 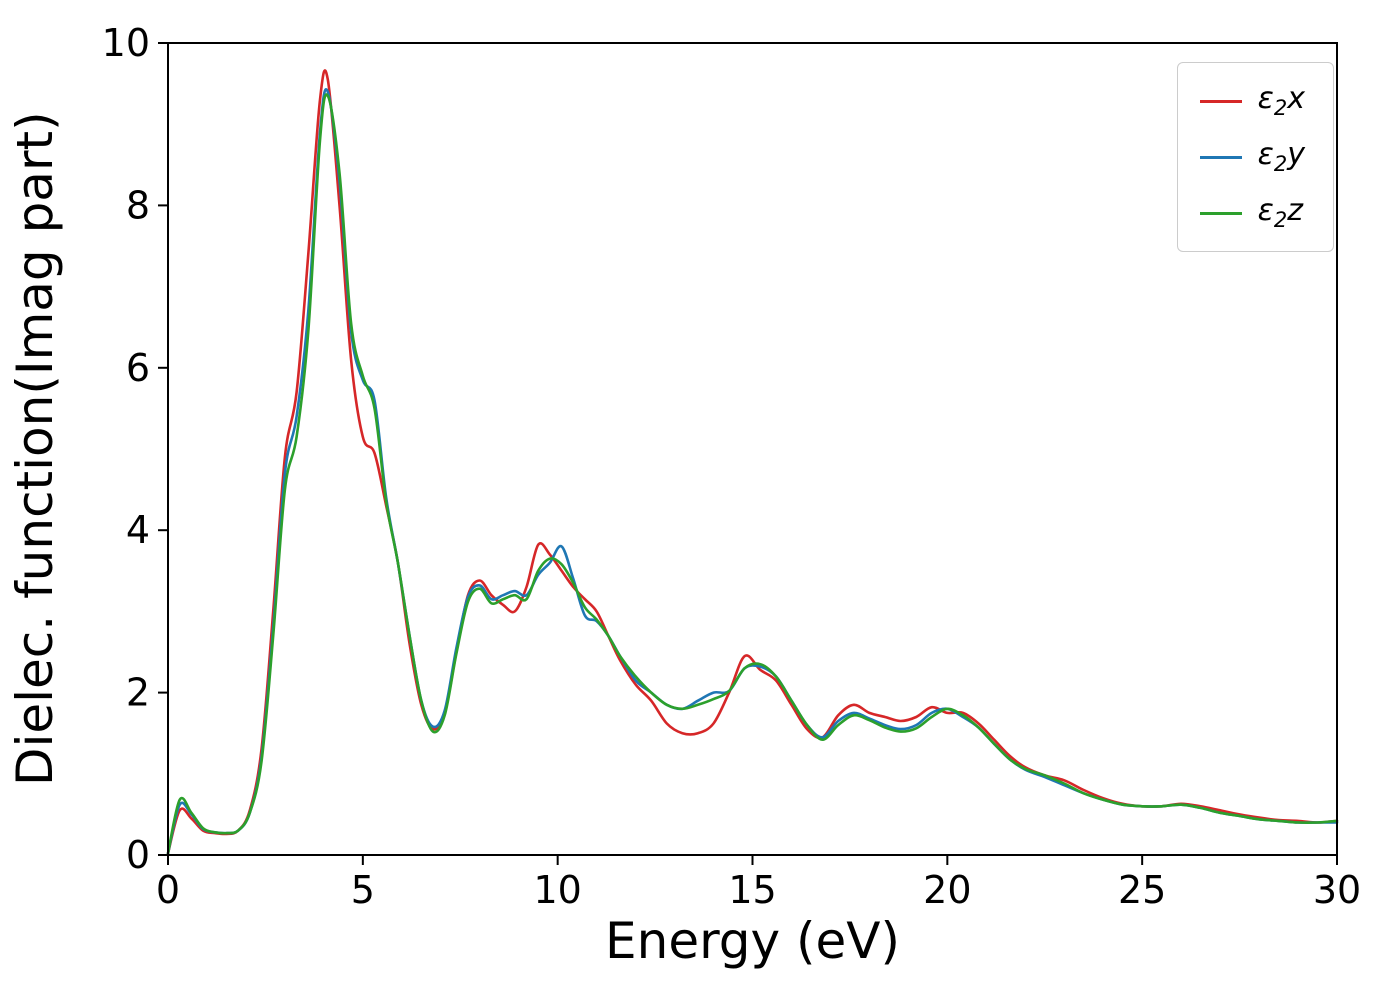 I want to click on y-tick-label: 2, so click(x=138, y=693).